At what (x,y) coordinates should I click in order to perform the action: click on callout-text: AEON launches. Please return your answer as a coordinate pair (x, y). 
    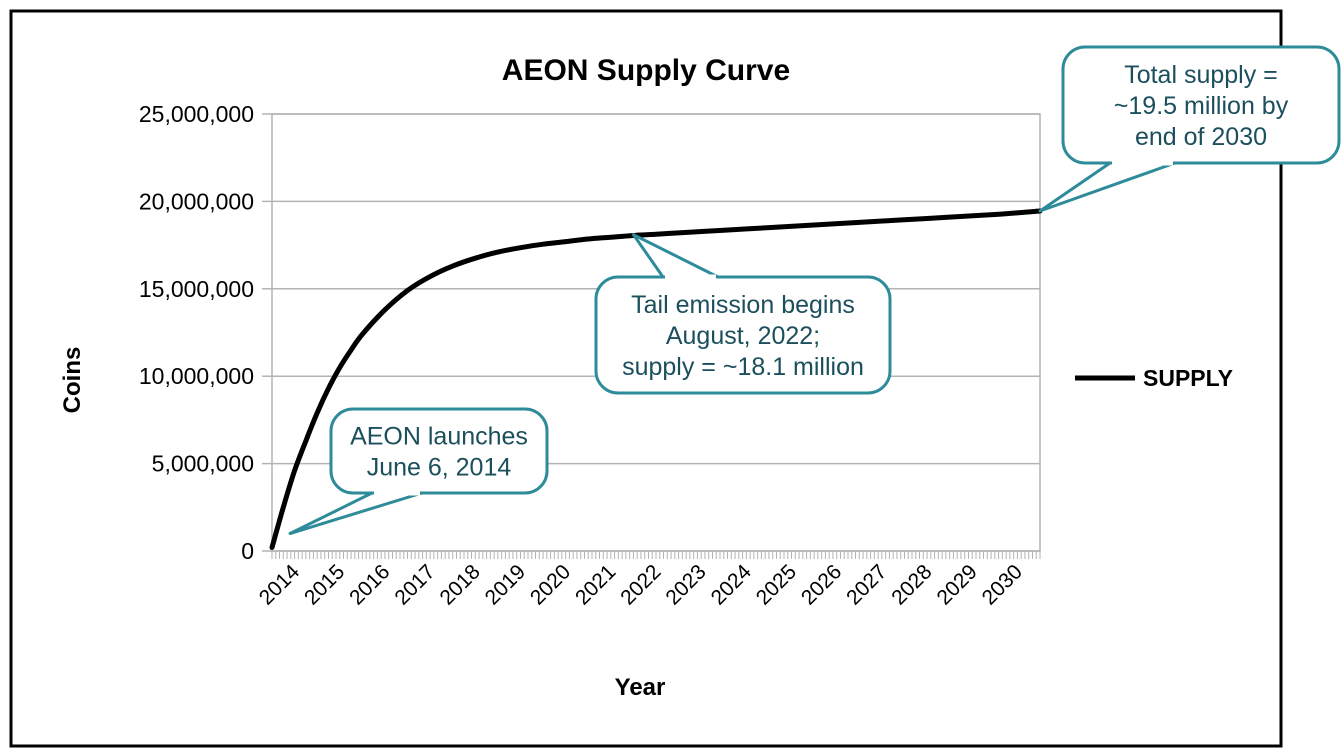
    Looking at the image, I should click on (439, 437).